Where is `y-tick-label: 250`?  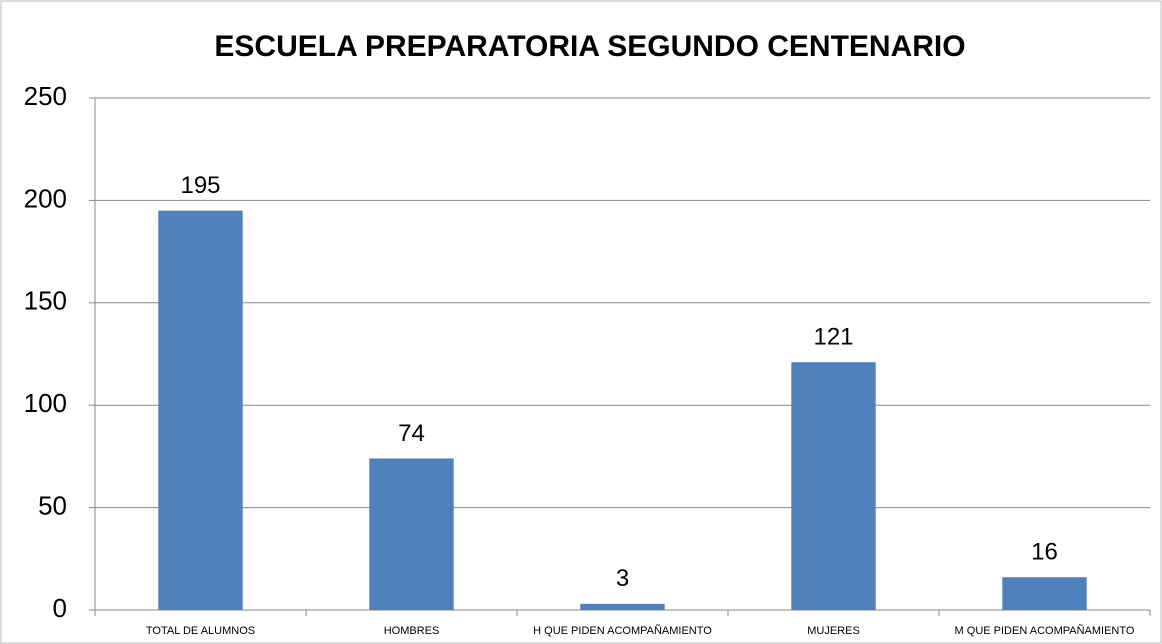 y-tick-label: 250 is located at coordinates (45, 96).